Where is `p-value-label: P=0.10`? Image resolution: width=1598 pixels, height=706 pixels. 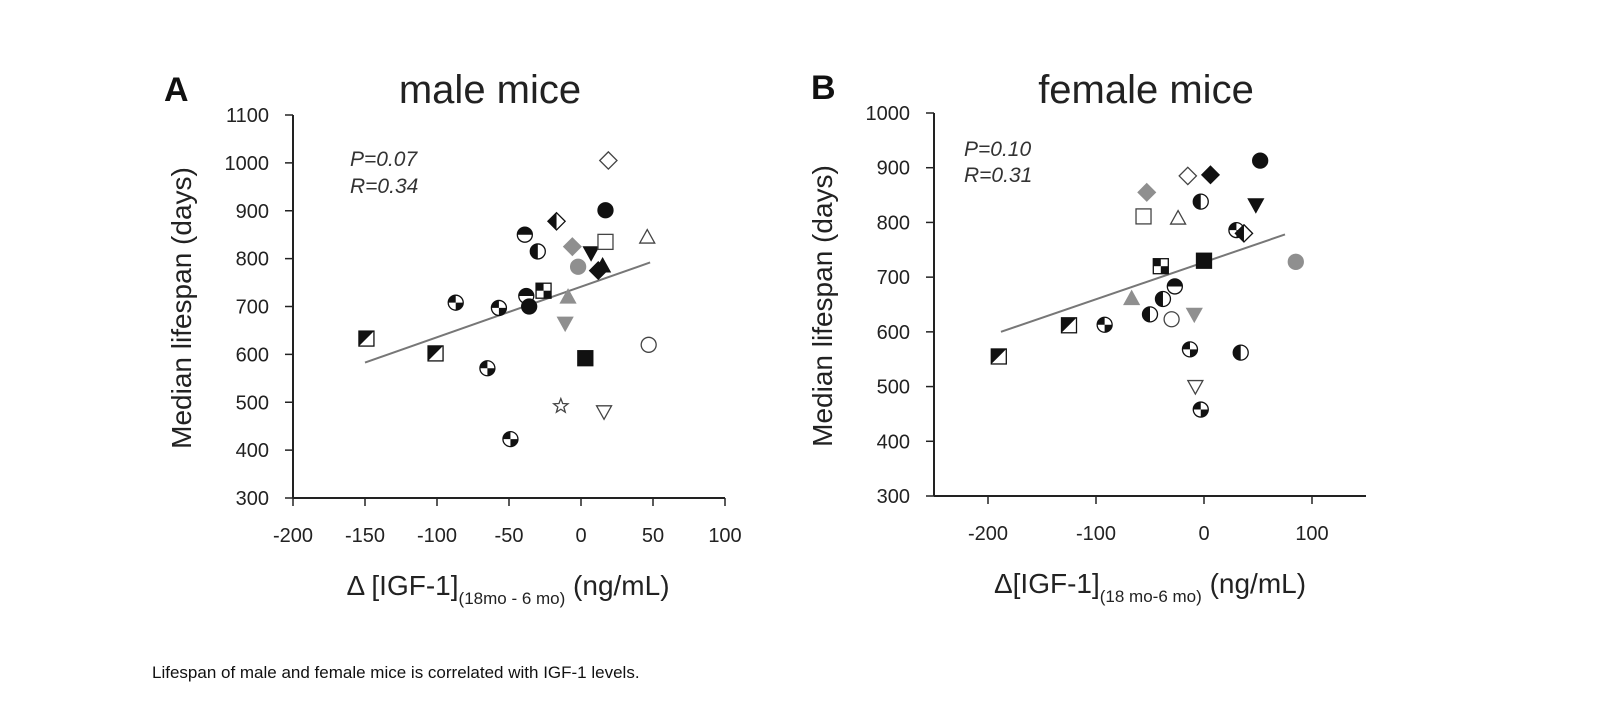 p-value-label: P=0.10 is located at coordinates (997, 149).